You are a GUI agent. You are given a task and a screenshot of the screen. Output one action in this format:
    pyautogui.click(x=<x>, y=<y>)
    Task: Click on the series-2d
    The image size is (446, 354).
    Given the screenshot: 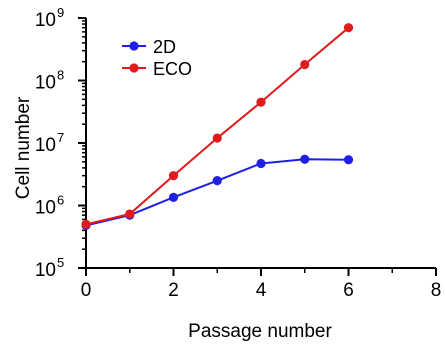 What is the action you would take?
    pyautogui.click(x=217, y=192)
    